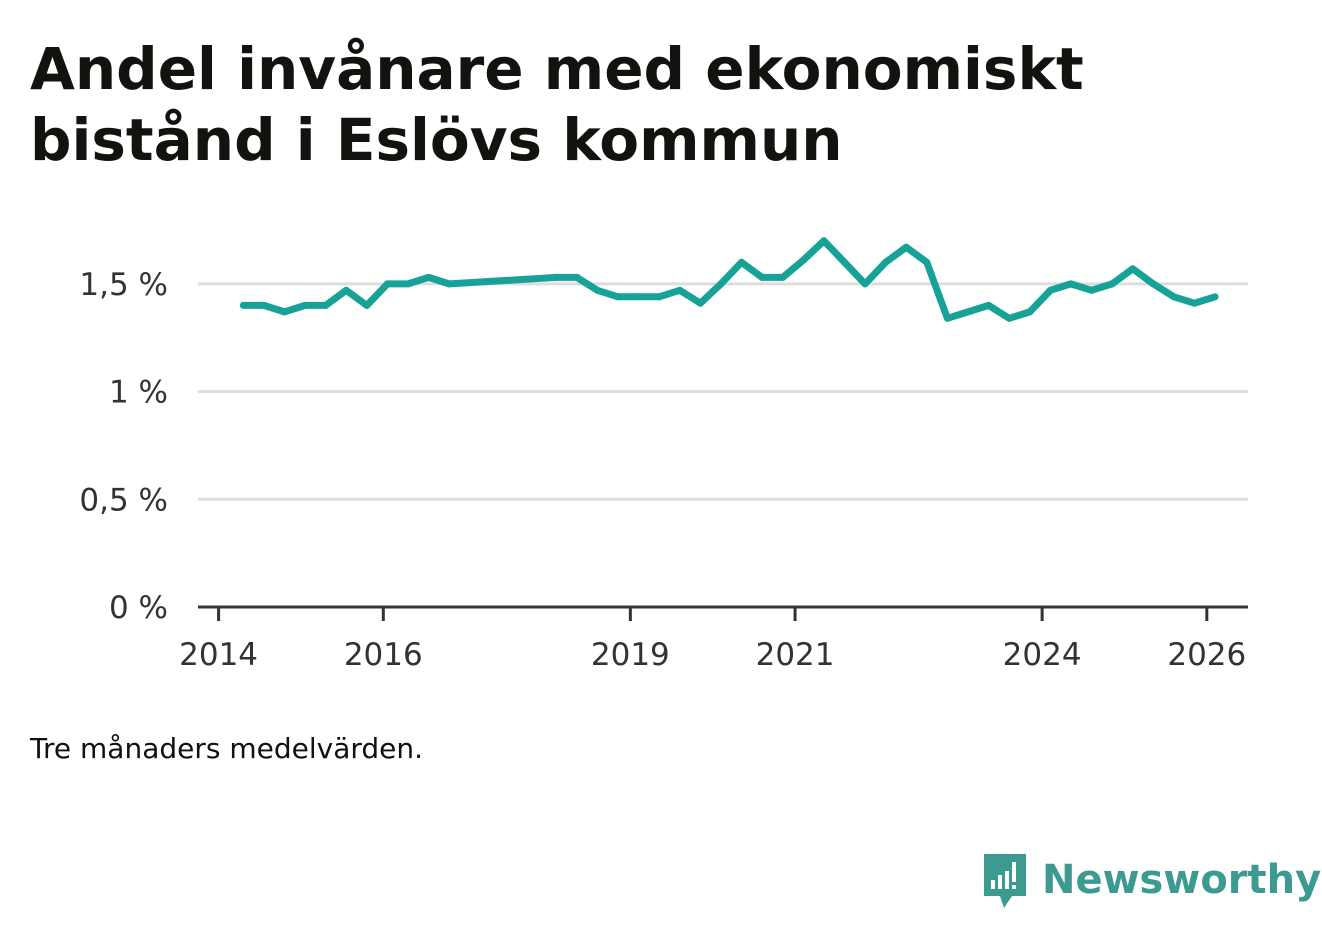 The image size is (1322, 939). Describe the element at coordinates (1206, 655) in the screenshot. I see `x-tick-label: 2026` at that location.